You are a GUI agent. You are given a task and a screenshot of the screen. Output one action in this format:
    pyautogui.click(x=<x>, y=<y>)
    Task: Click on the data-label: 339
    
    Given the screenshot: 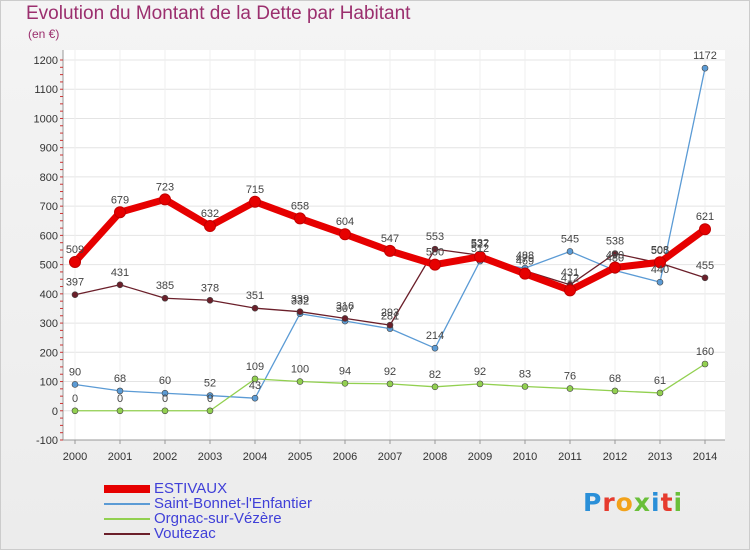 What is the action you would take?
    pyautogui.click(x=300, y=300)
    